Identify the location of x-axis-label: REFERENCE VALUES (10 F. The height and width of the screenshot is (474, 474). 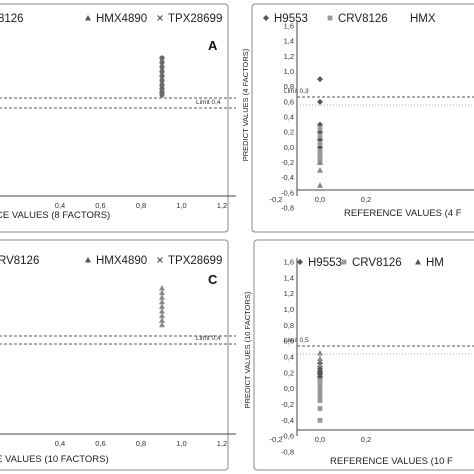
(391, 461).